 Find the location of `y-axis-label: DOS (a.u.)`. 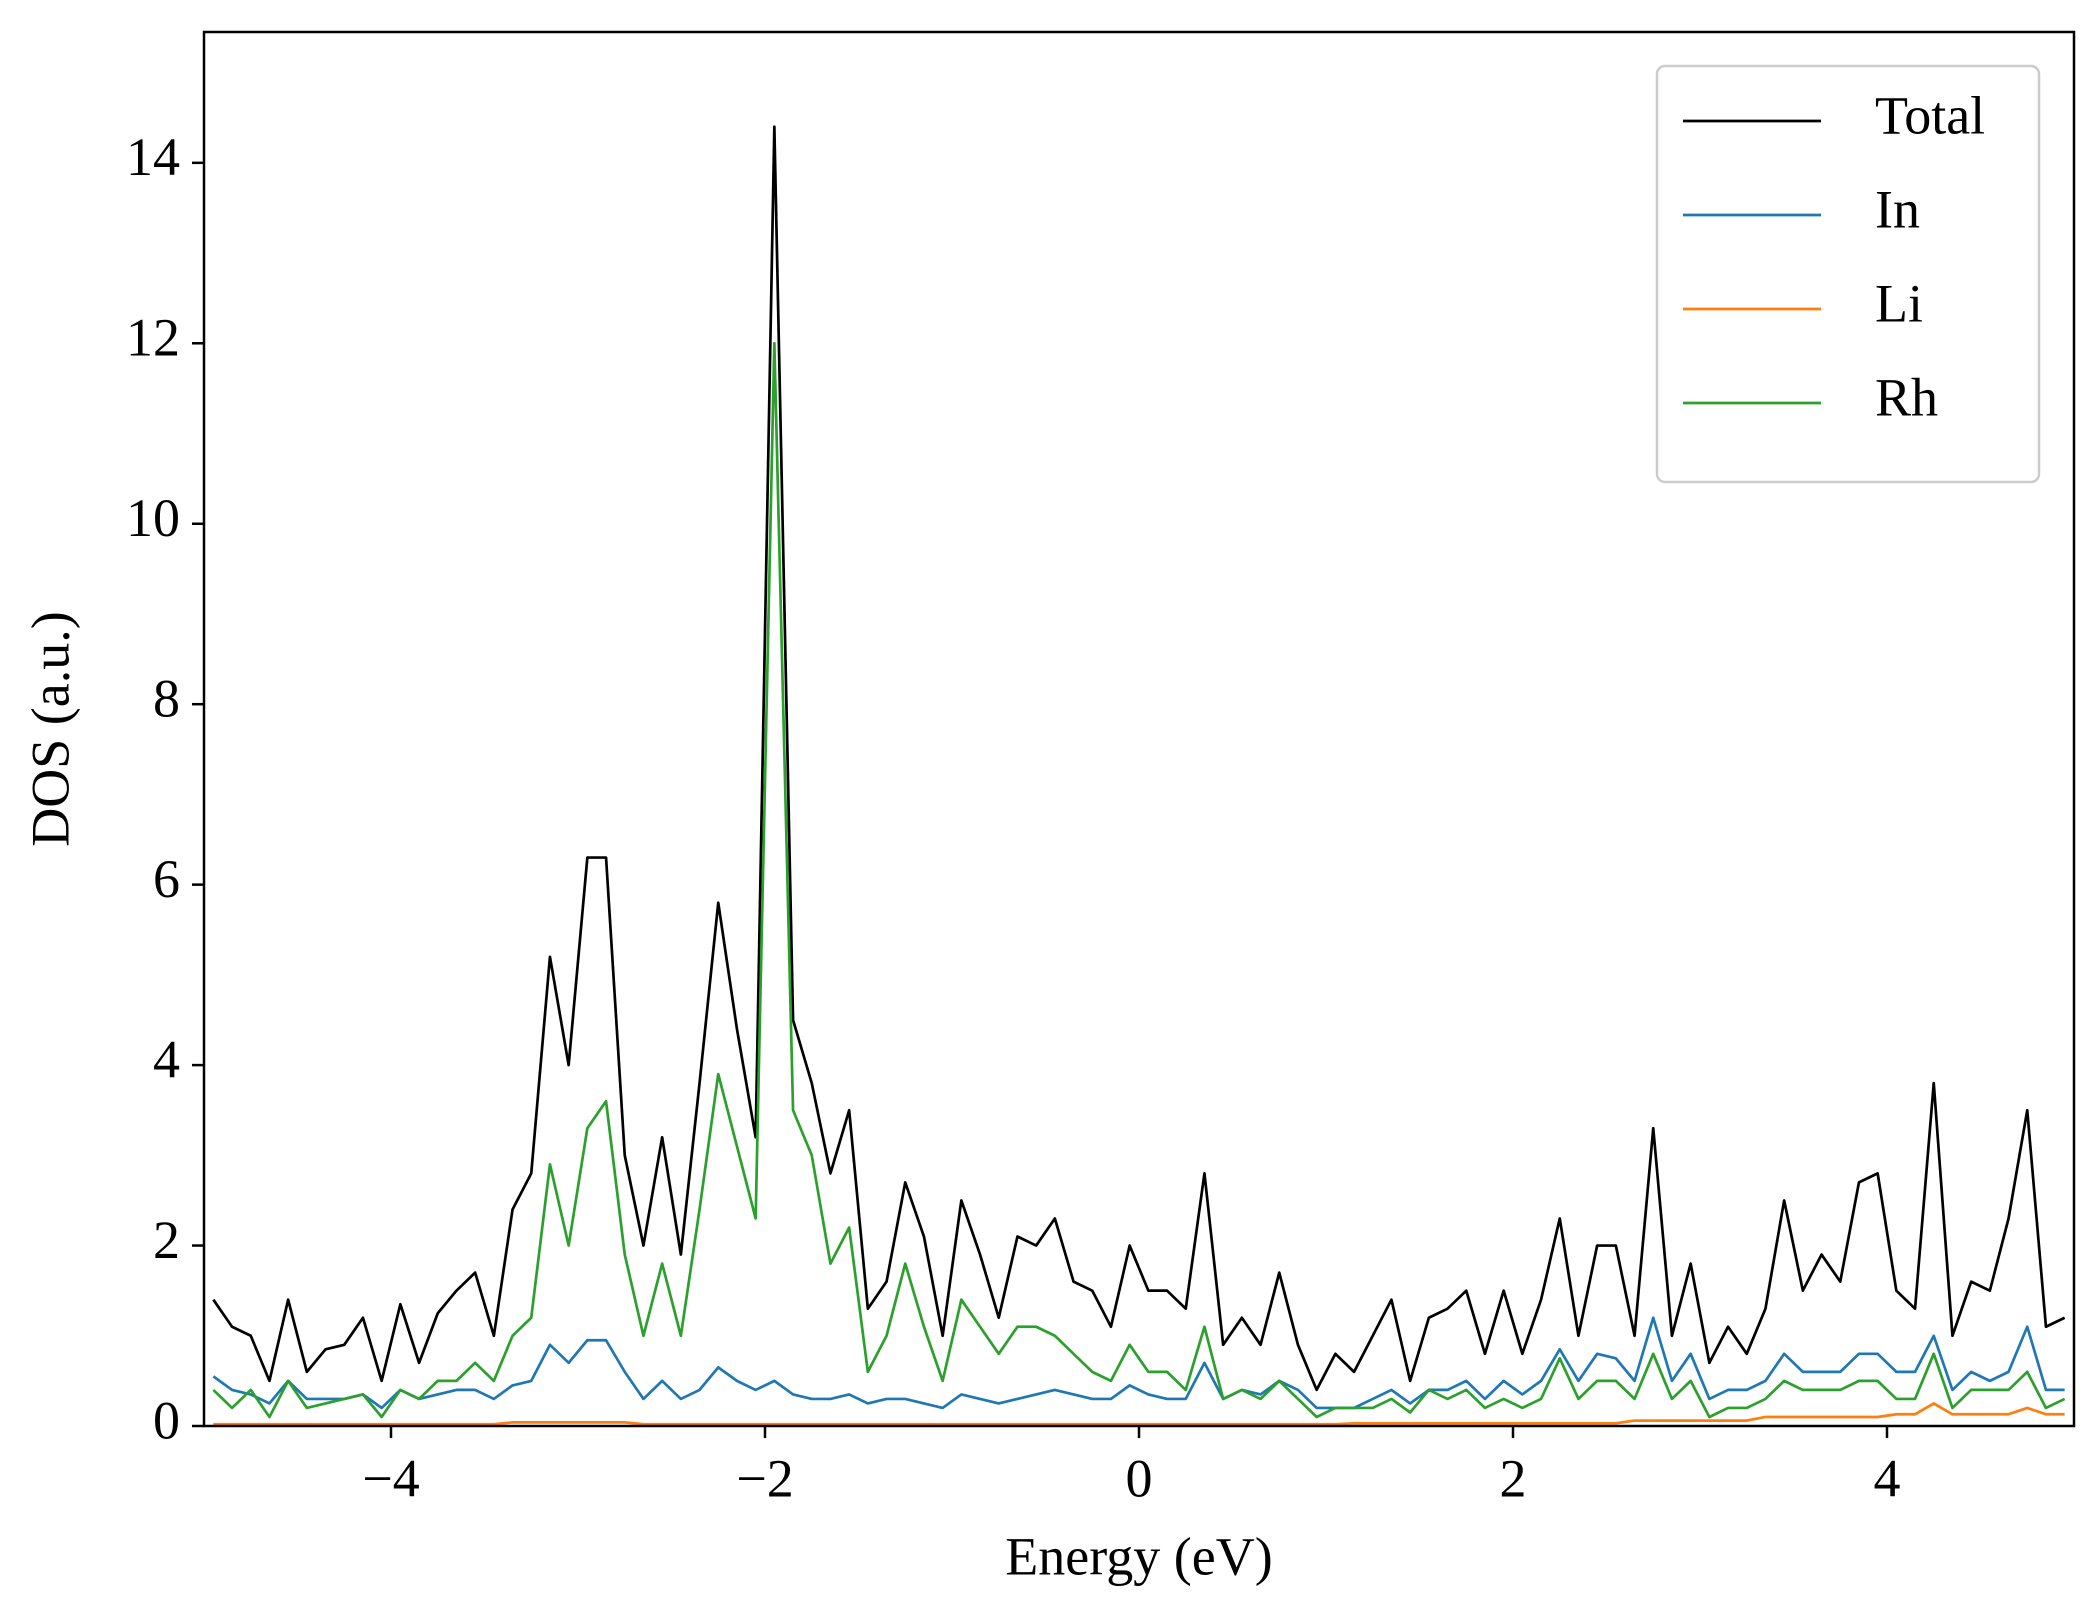

y-axis-label: DOS (a.u.) is located at coordinates (50, 728).